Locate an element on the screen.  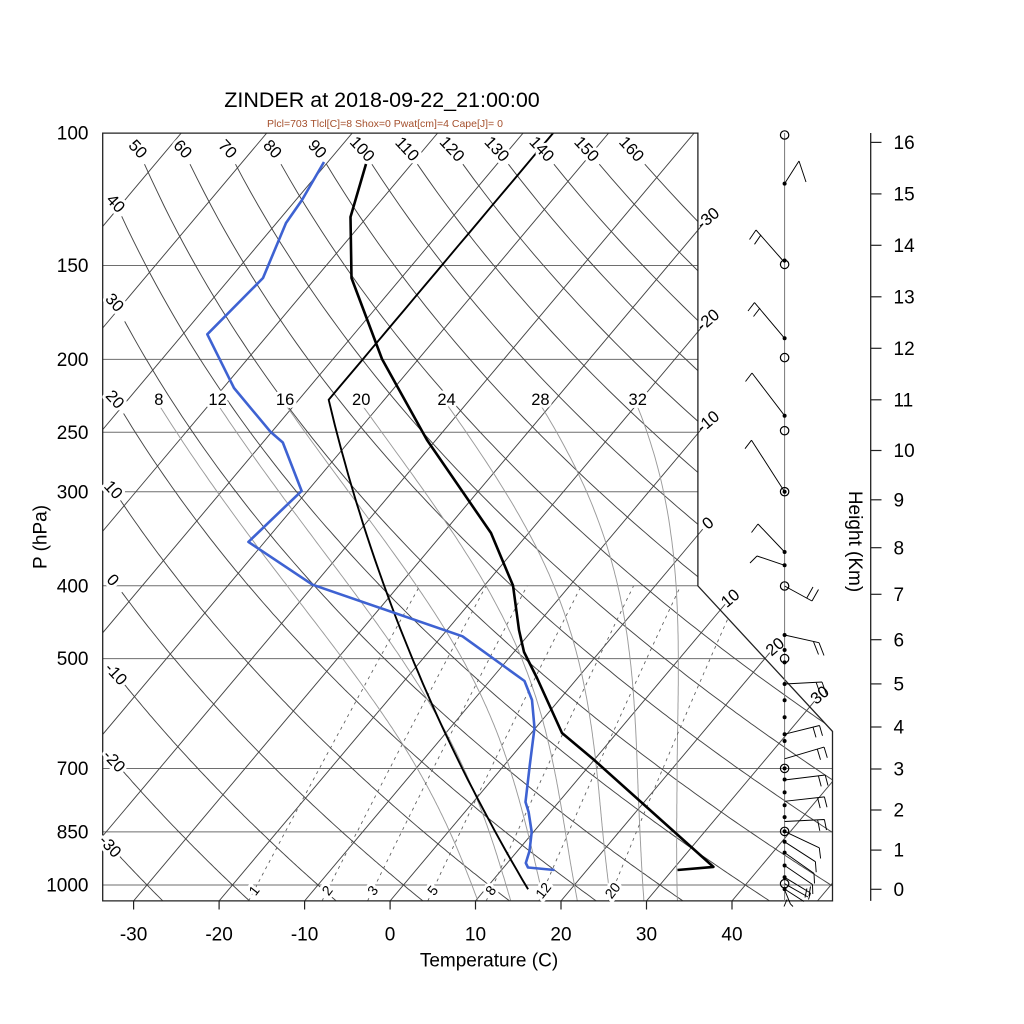
svg-text: P (hPa) is located at coordinates (40, 537).